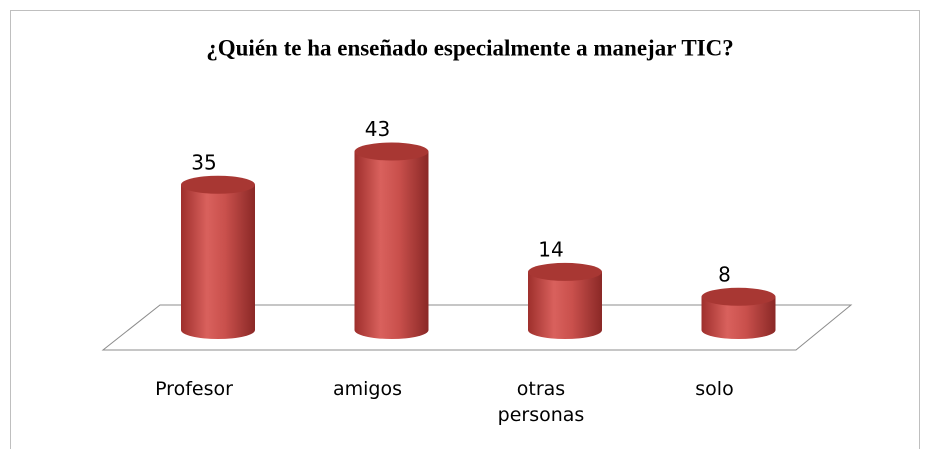 The image size is (931, 449). Describe the element at coordinates (724, 274) in the screenshot. I see `value-label: 8` at that location.